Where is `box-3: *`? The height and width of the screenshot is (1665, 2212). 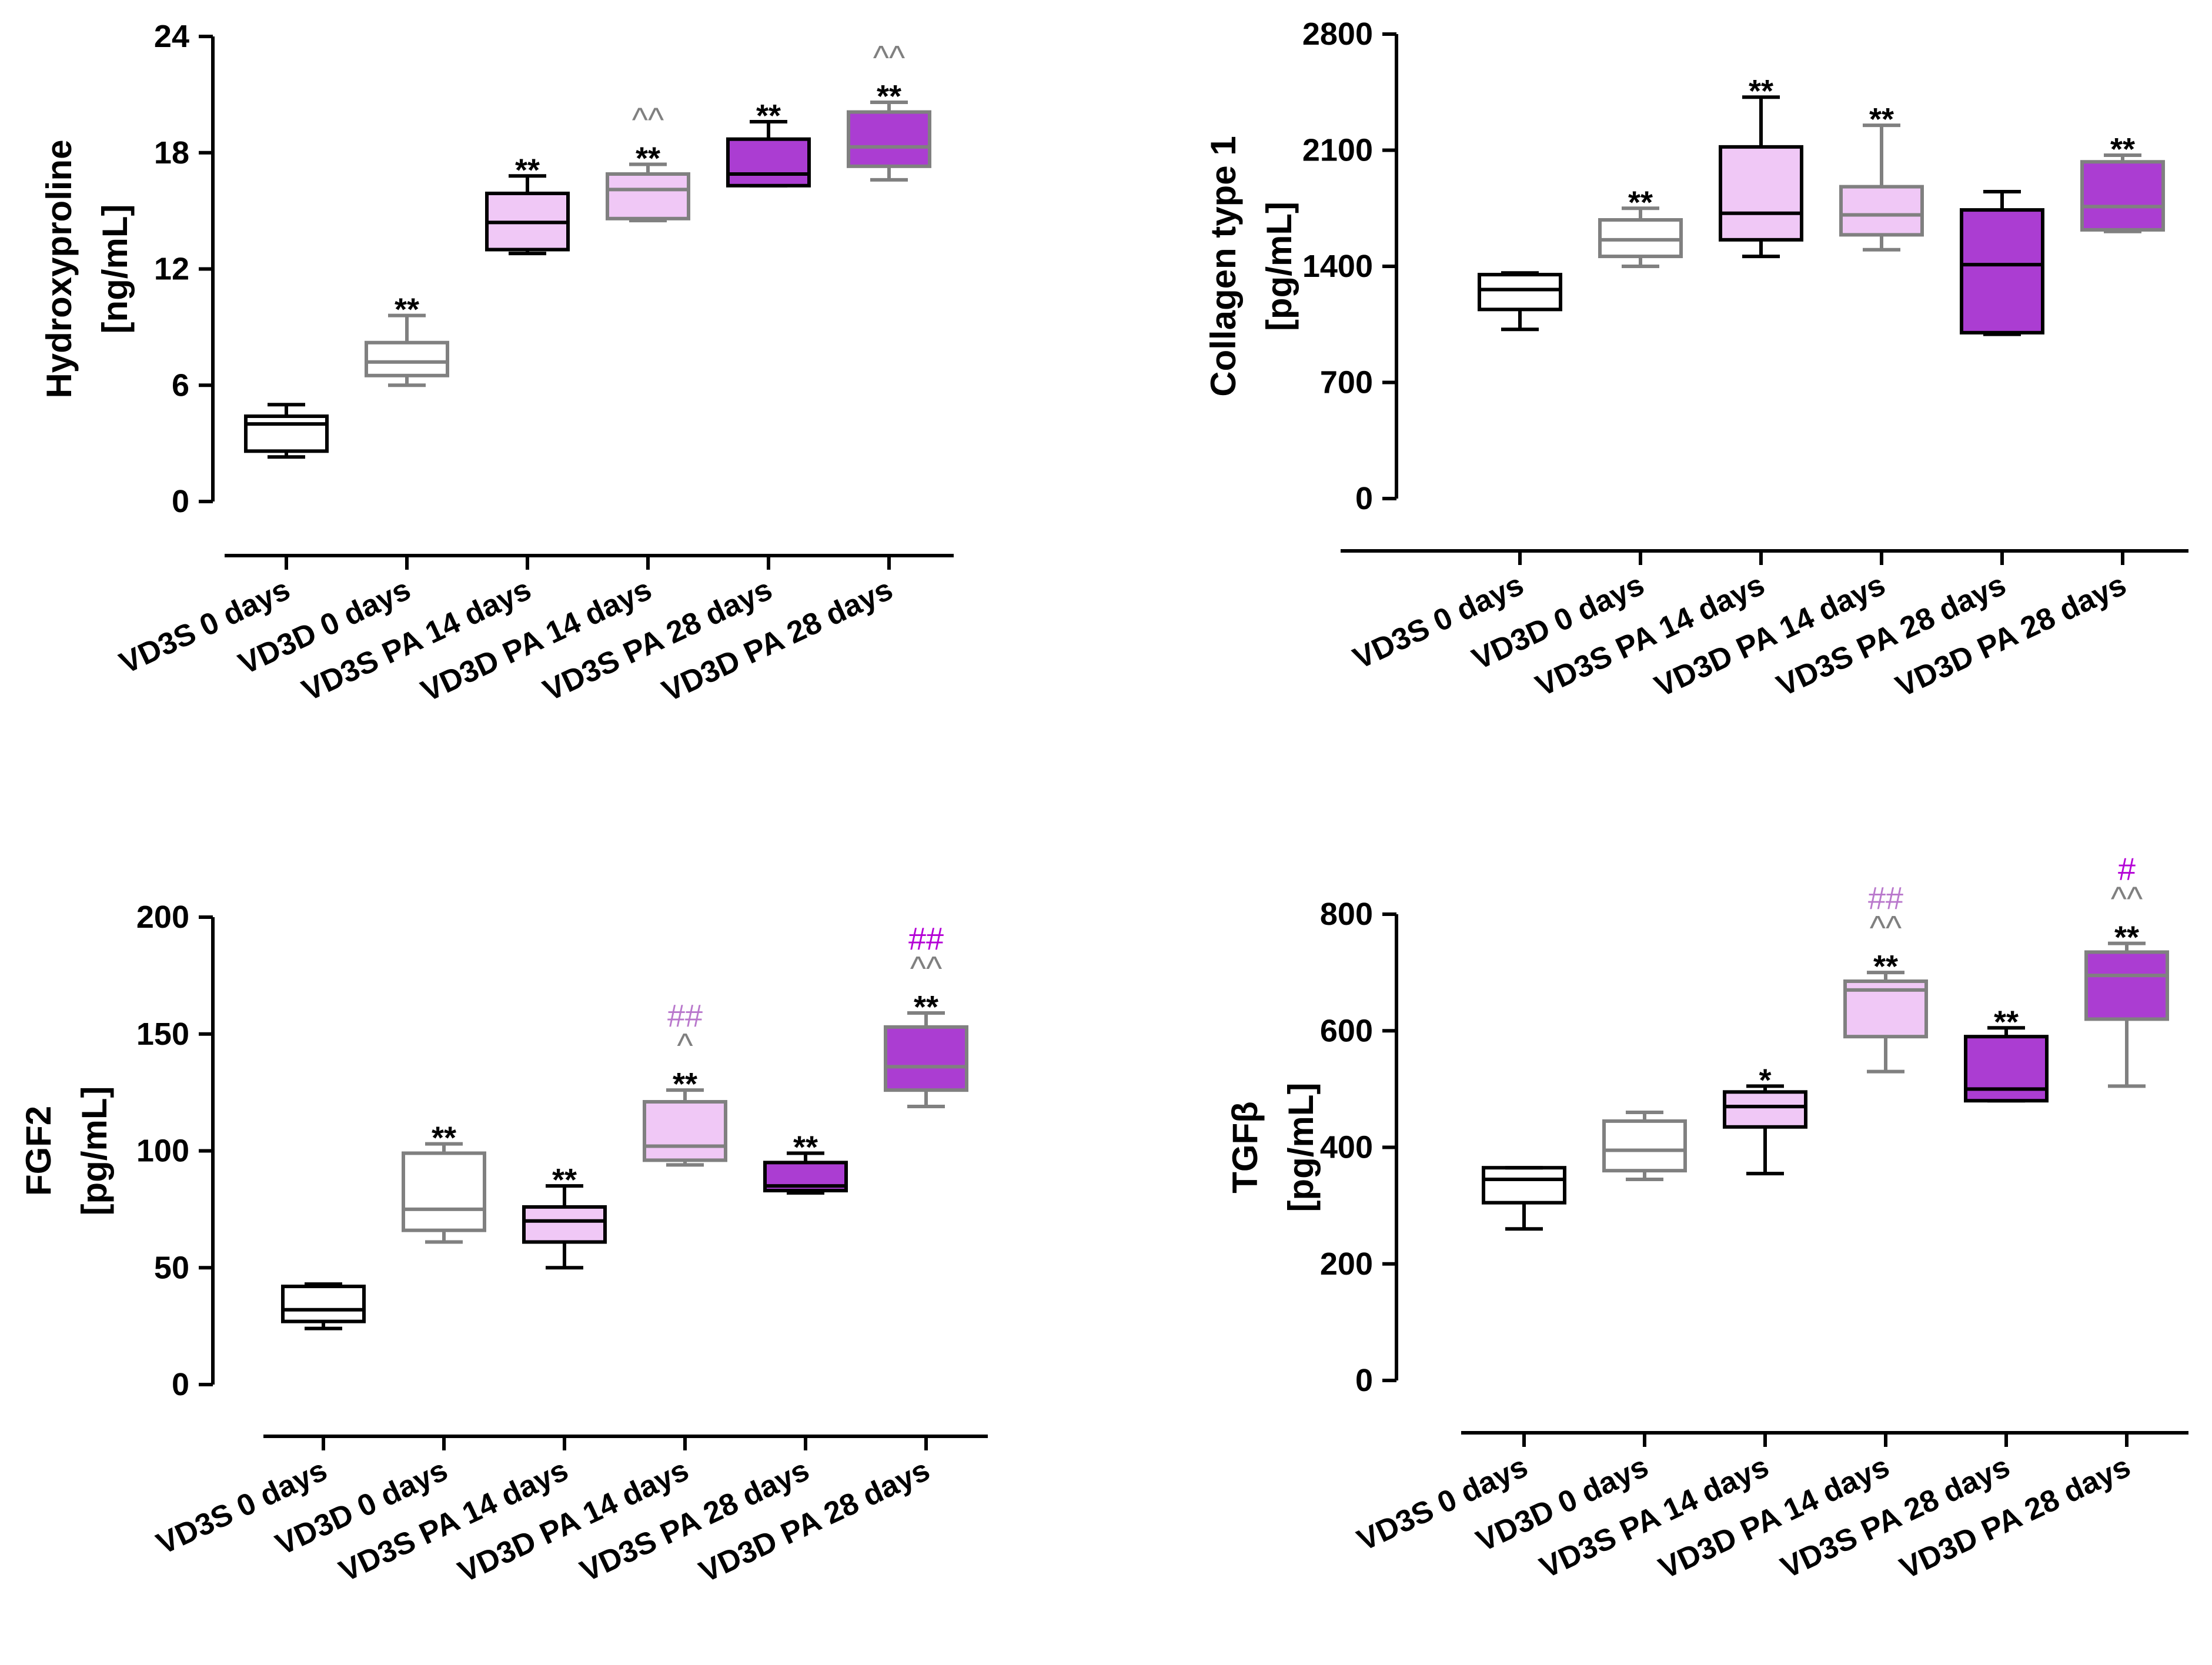 box-3: * is located at coordinates (1765, 1119).